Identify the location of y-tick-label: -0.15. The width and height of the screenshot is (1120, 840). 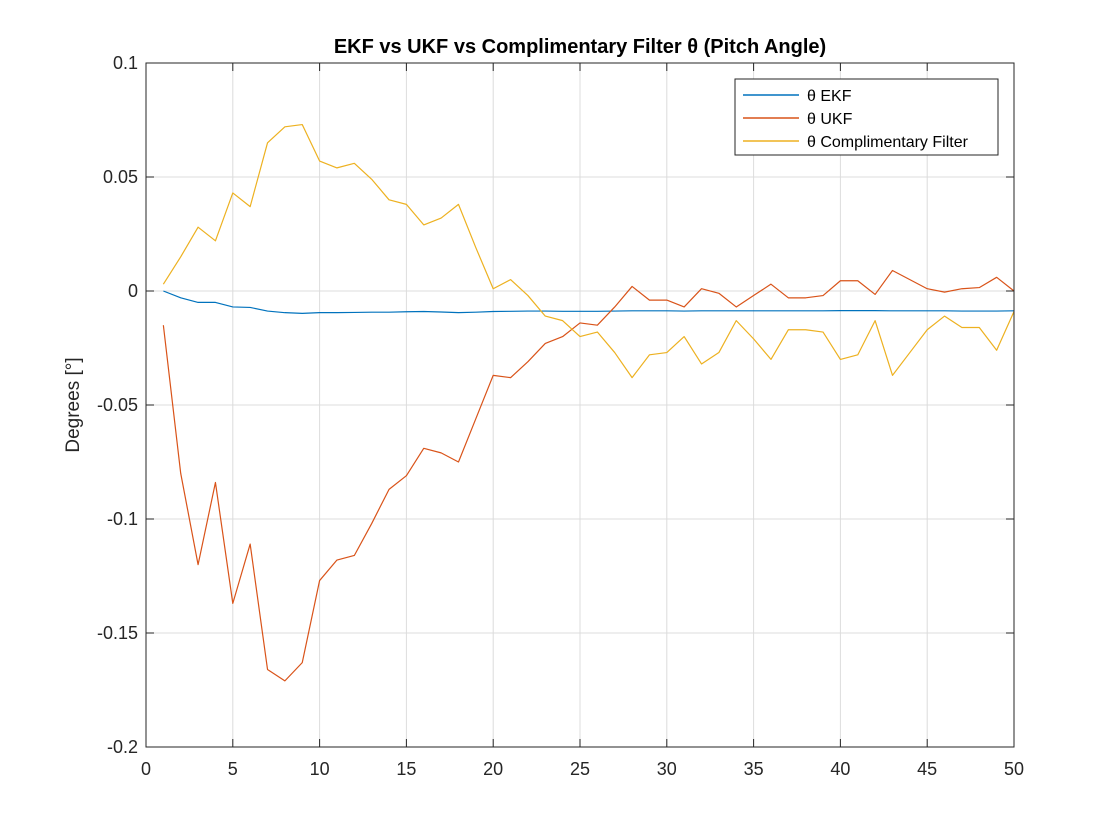
(117, 633).